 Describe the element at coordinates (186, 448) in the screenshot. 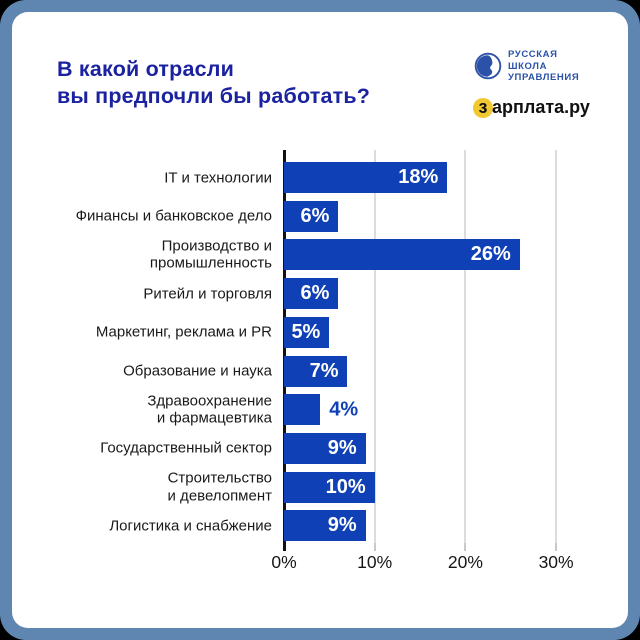

I see `category-label: Государственный сектор` at that location.